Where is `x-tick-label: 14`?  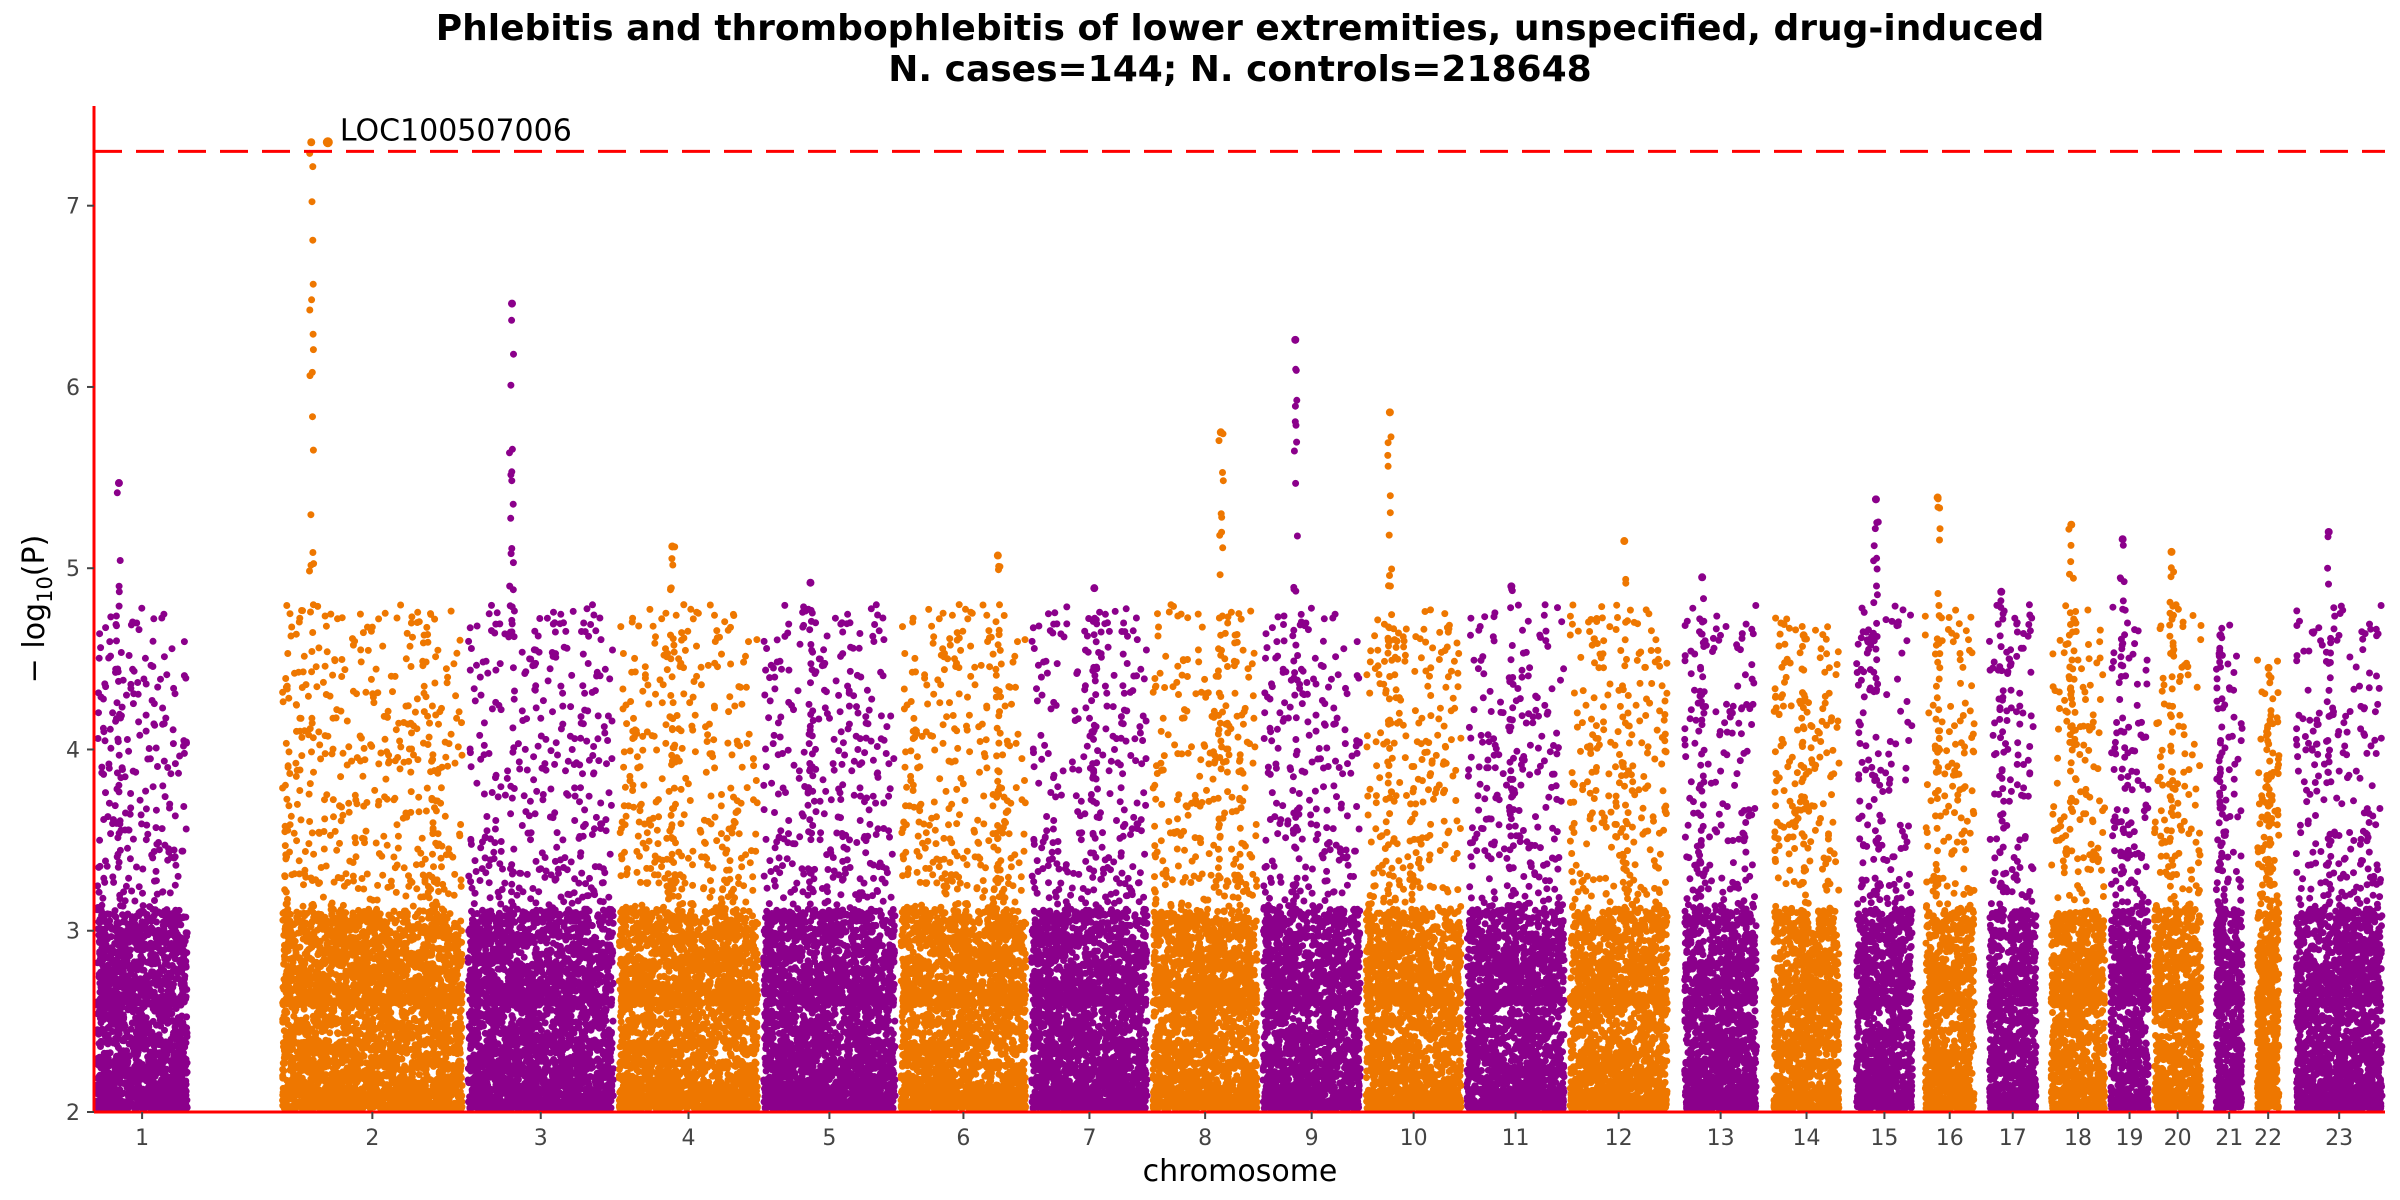
x-tick-label: 14 is located at coordinates (1807, 1138).